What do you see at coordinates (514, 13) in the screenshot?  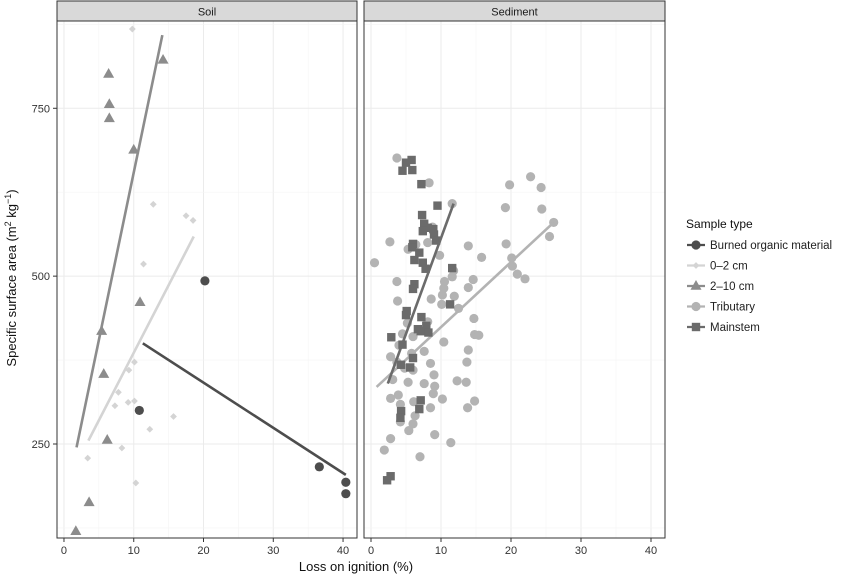 I see `panel-title-sediment: Sediment` at bounding box center [514, 13].